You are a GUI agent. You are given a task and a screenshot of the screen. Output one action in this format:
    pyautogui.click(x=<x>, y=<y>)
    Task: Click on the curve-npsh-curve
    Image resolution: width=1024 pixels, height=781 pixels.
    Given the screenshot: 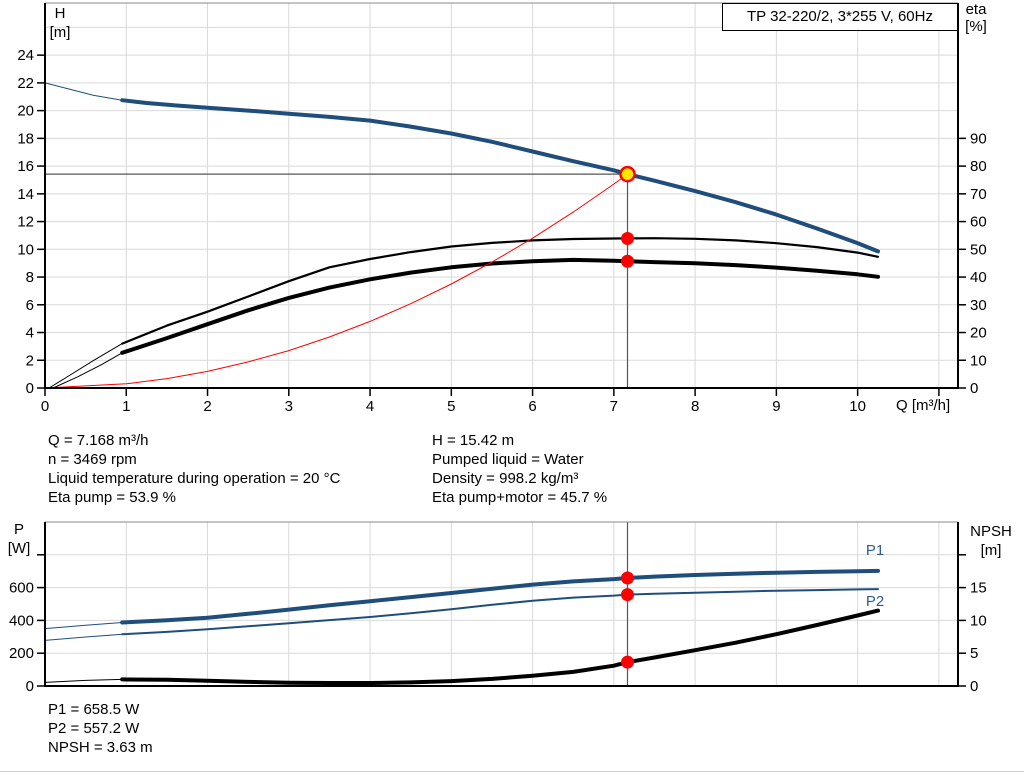 What is the action you would take?
    pyautogui.click(x=83, y=680)
    